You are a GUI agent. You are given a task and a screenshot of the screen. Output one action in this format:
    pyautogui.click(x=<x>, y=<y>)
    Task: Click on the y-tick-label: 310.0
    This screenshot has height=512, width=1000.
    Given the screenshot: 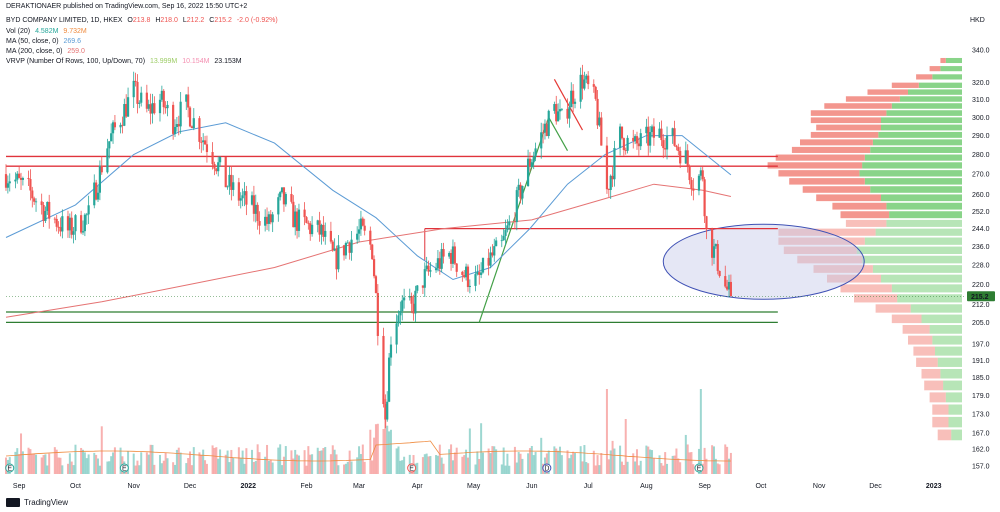 What is the action you would take?
    pyautogui.click(x=981, y=100)
    